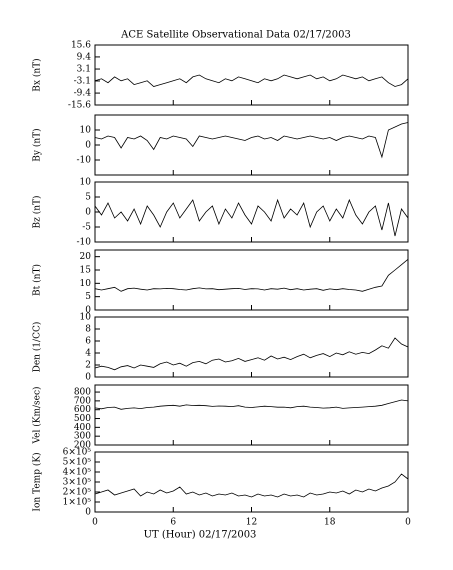 This screenshot has width=453, height=570. Describe the element at coordinates (88, 330) in the screenshot. I see `y-tick-label: 8` at that location.